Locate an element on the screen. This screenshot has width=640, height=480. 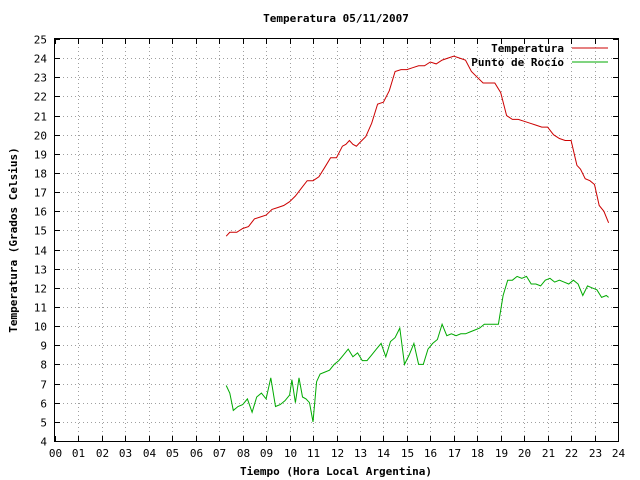
x-tick-label: 13 is located at coordinates (360, 453).